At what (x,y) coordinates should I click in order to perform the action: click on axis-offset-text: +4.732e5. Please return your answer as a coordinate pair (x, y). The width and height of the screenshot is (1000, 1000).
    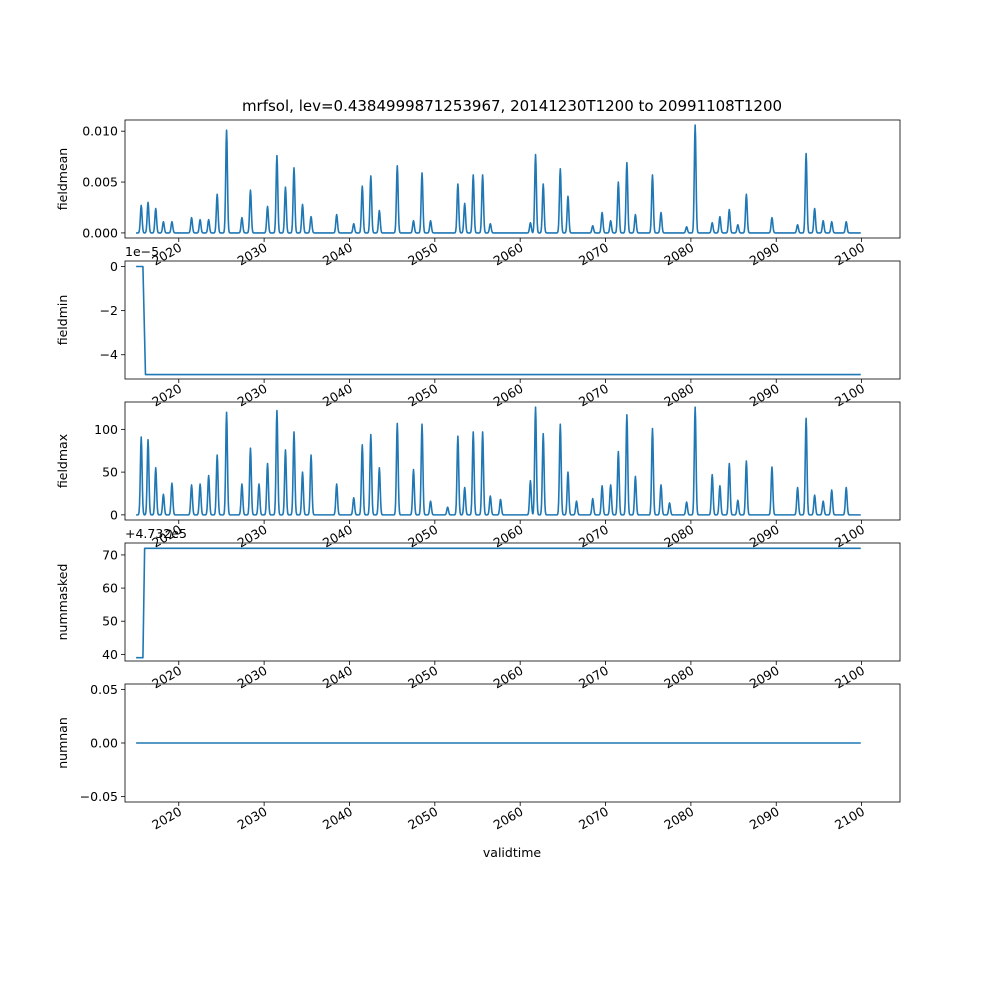
    Looking at the image, I should click on (156, 533).